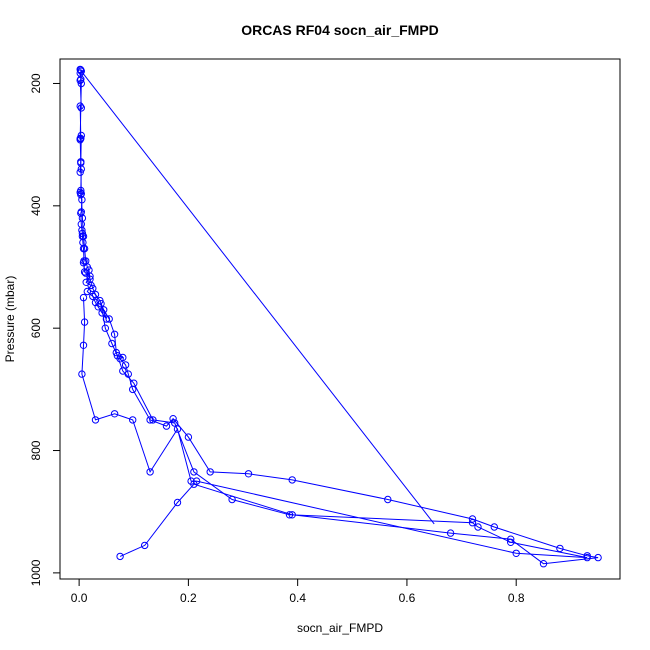 The image size is (650, 650). What do you see at coordinates (340, 628) in the screenshot?
I see `x-axis-label: socn_air_FMPD` at bounding box center [340, 628].